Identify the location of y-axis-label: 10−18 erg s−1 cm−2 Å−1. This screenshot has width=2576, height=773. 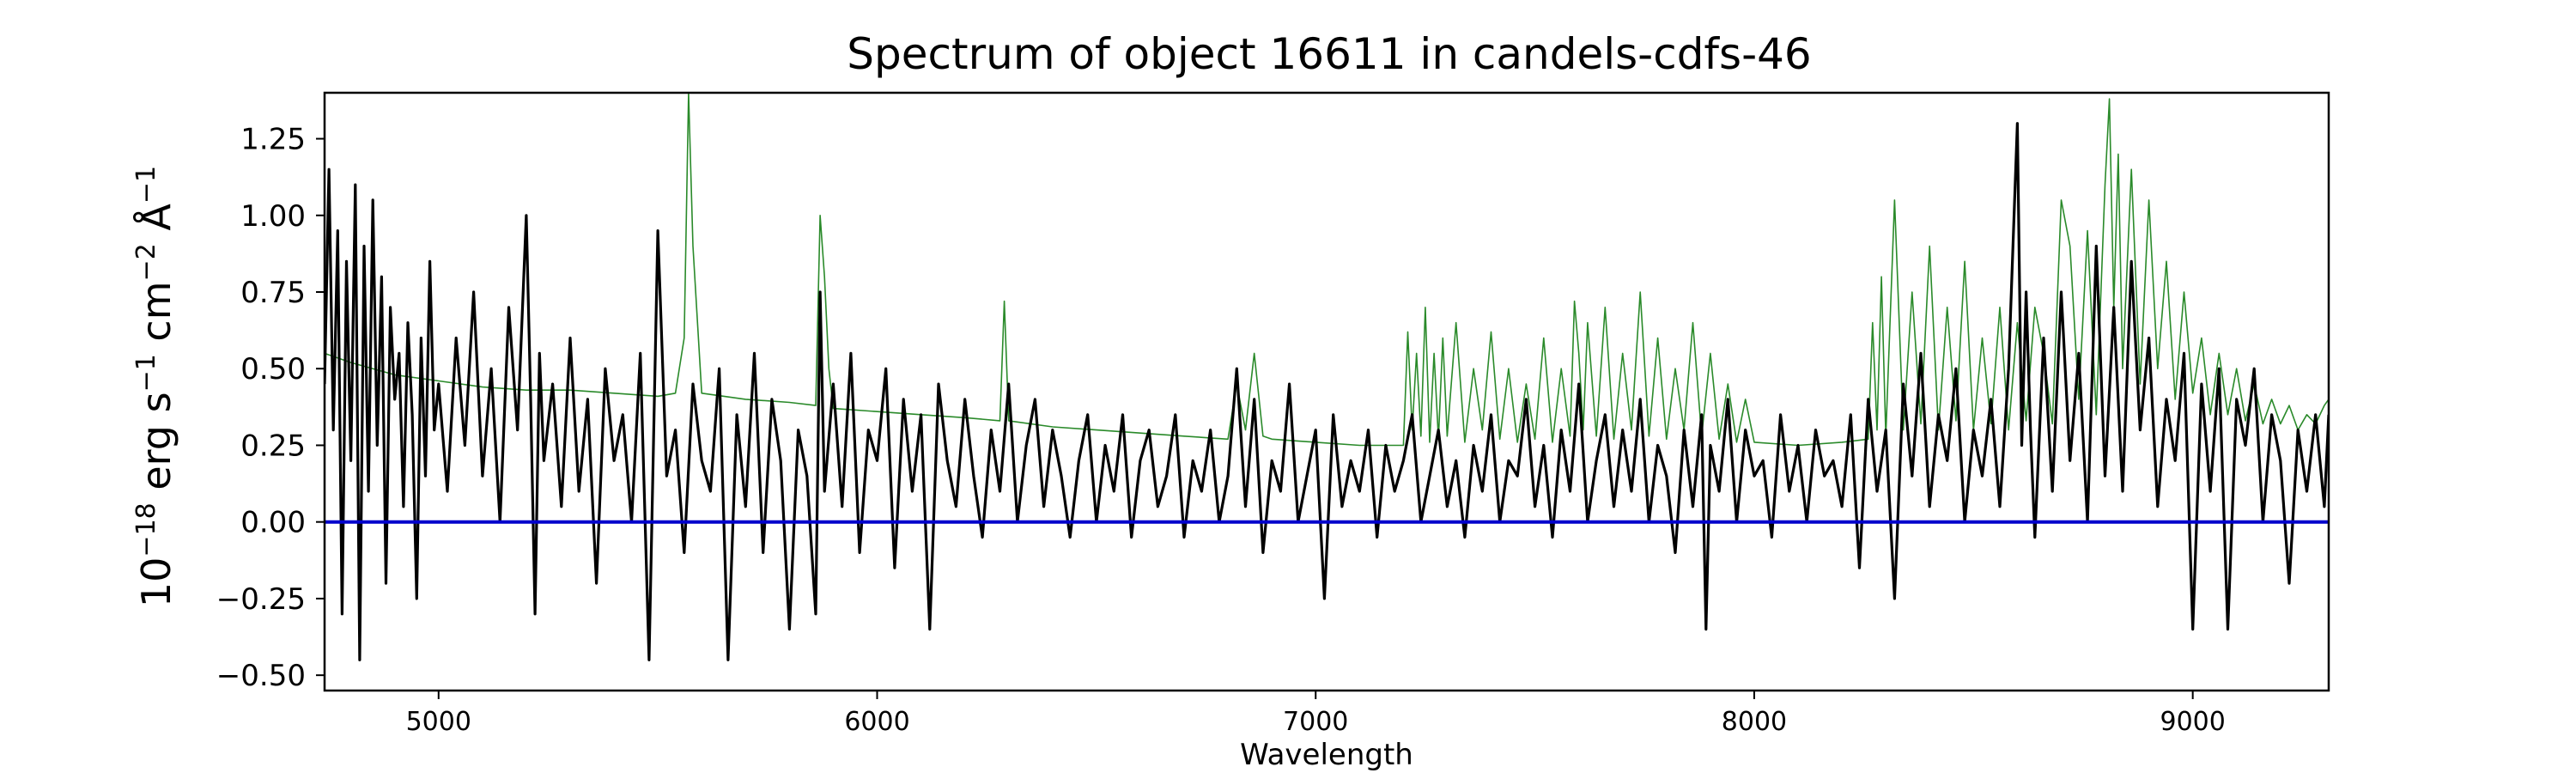
(155, 386).